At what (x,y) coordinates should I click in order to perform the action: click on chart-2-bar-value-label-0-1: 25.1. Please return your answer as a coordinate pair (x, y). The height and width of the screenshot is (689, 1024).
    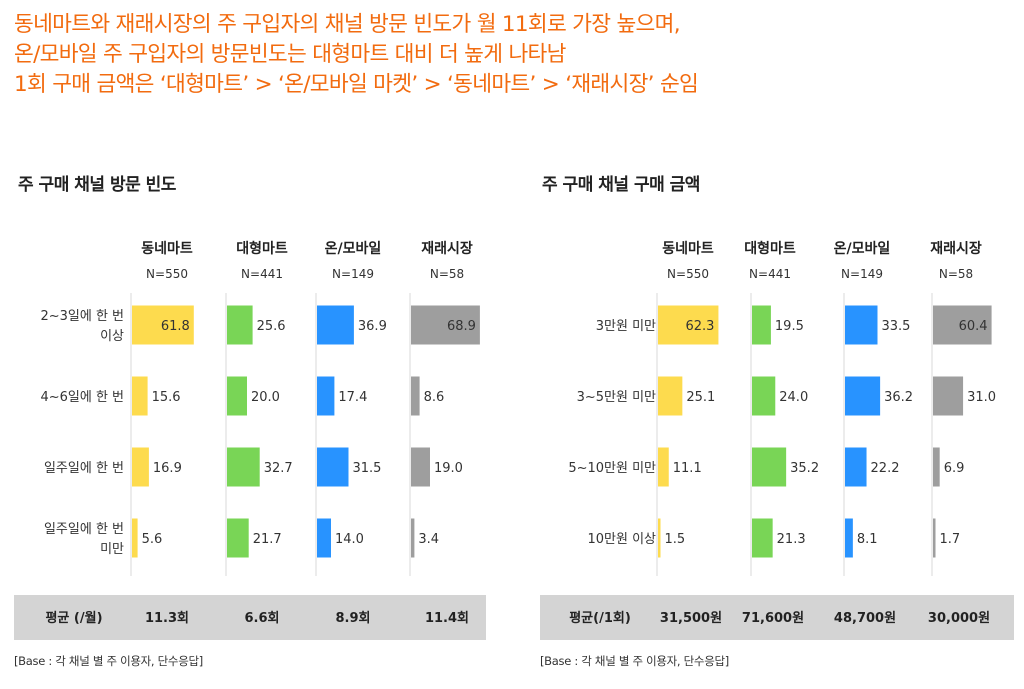
    Looking at the image, I should click on (700, 397).